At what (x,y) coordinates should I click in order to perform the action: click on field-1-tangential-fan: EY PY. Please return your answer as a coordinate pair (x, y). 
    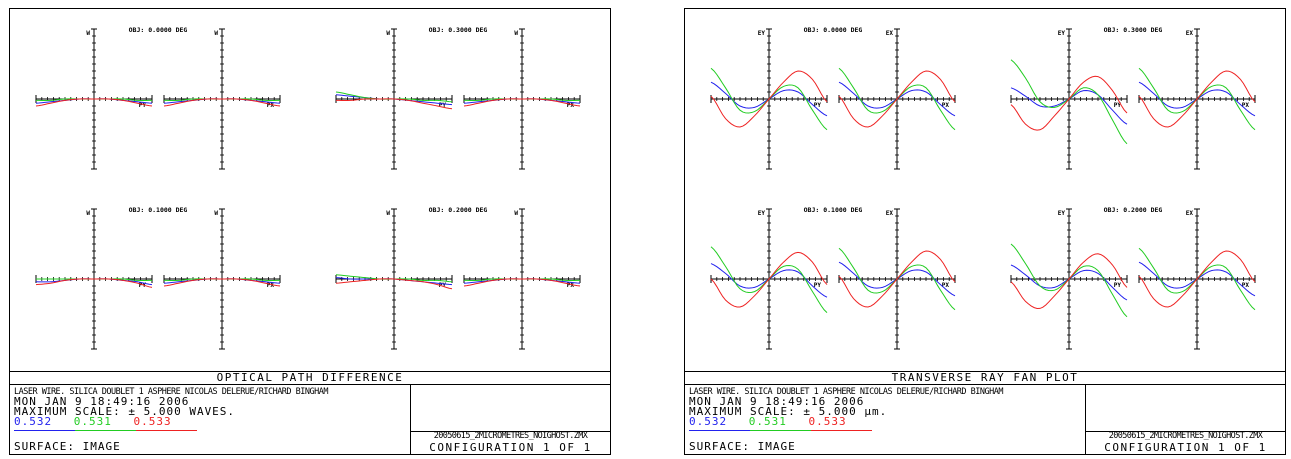
    Looking at the image, I should click on (769, 99).